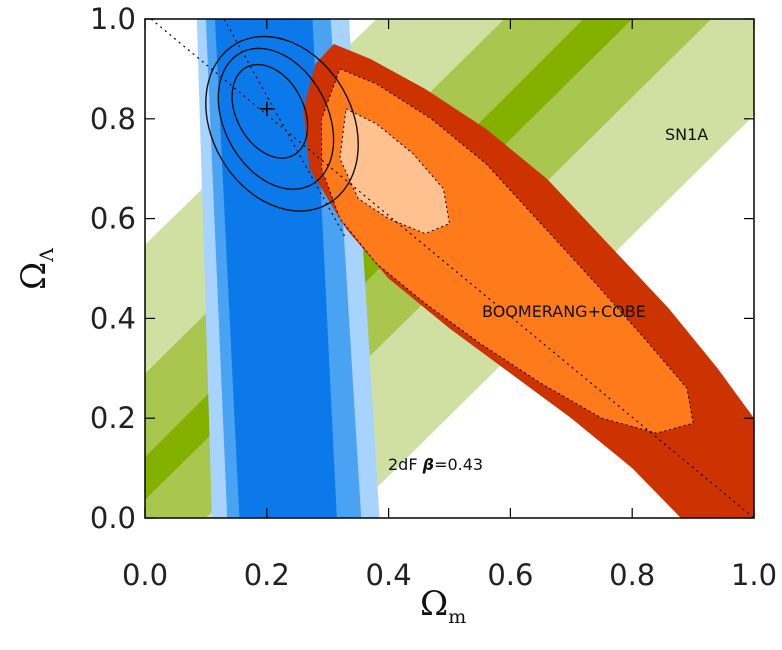 This screenshot has height=650, width=782. Describe the element at coordinates (434, 604) in the screenshot. I see `x-axis-symbol: Ω` at that location.